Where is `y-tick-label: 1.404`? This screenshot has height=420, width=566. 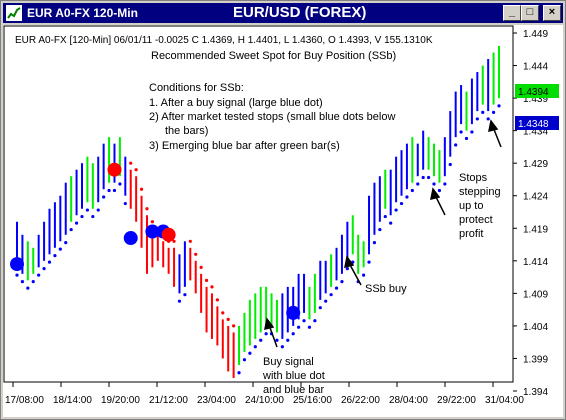
y-tick-label: 1.404 is located at coordinates (535, 327).